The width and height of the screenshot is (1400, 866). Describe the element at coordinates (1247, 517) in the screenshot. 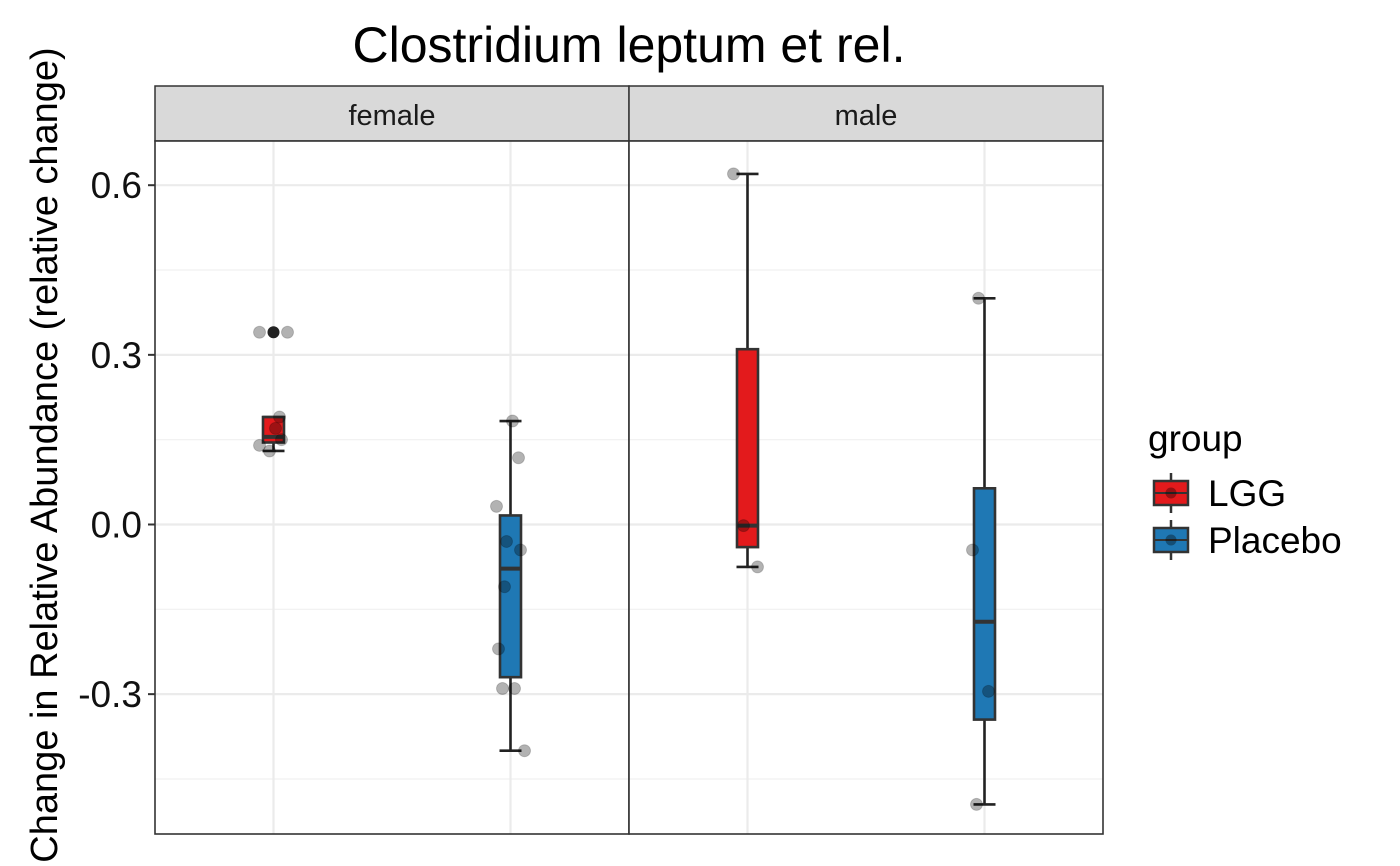

I see `legend-entries: LGG Placebo` at that location.